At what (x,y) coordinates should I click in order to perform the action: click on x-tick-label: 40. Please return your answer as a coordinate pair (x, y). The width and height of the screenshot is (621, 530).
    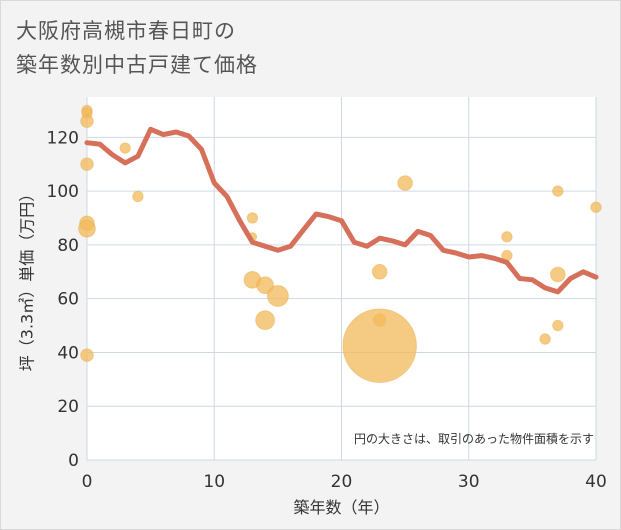
    Looking at the image, I should click on (596, 482).